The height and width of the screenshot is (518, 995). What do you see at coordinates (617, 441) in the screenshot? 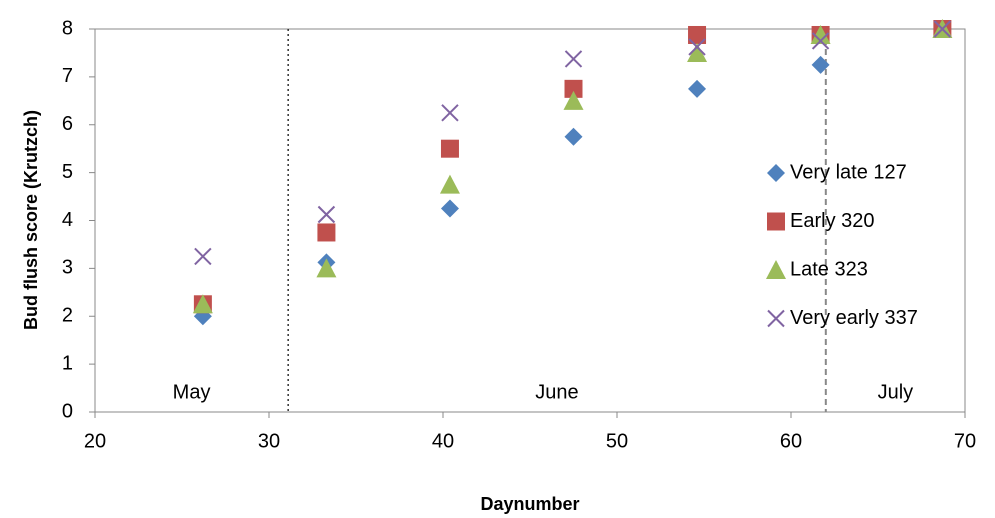
I see `x-tick-label: 50` at bounding box center [617, 441].